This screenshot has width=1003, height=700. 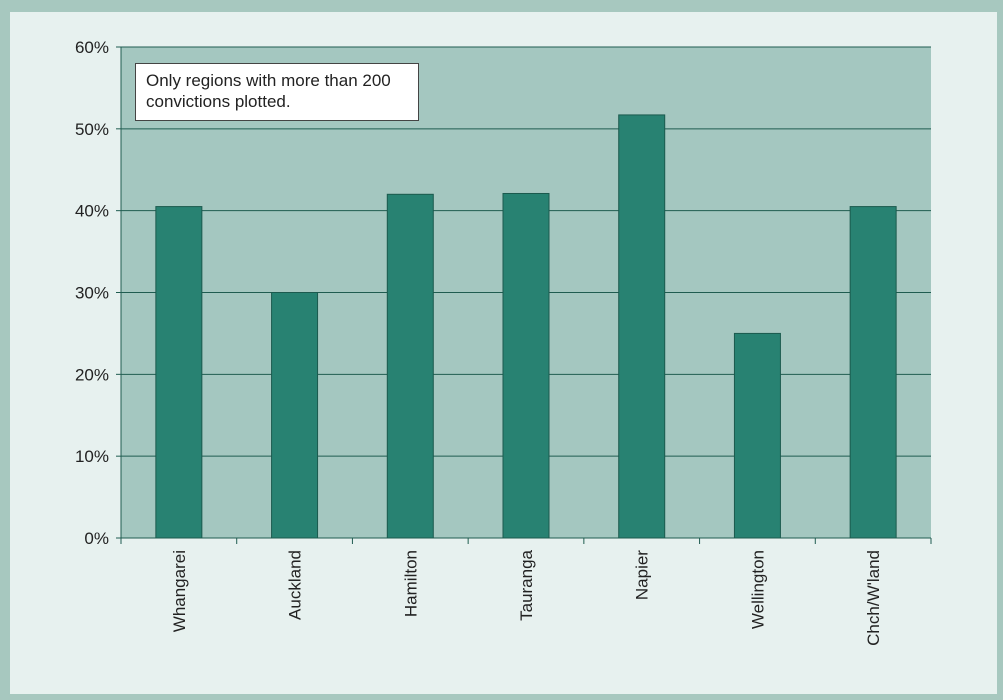 I want to click on y-tick-label: 10%, so click(x=92, y=456).